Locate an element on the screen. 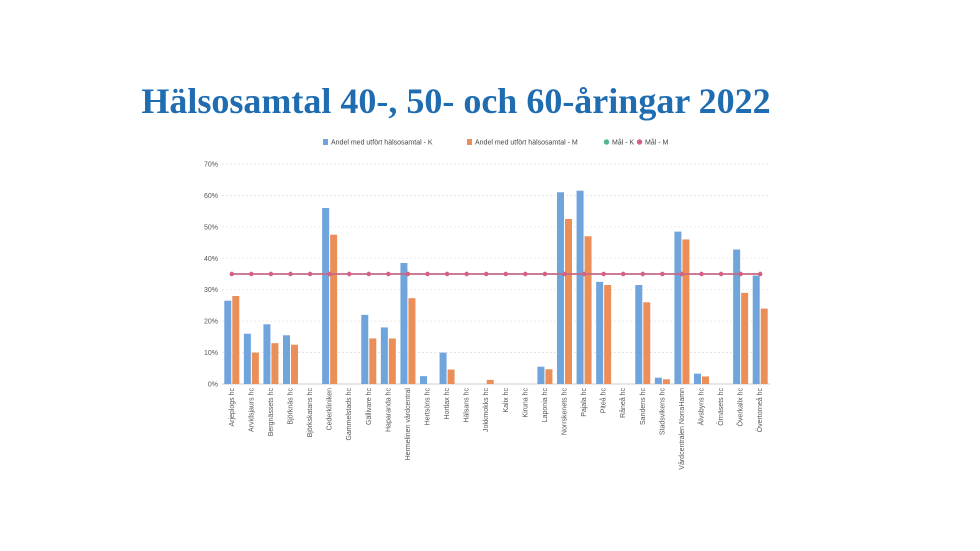  y-tick-label: 70% is located at coordinates (211, 165).